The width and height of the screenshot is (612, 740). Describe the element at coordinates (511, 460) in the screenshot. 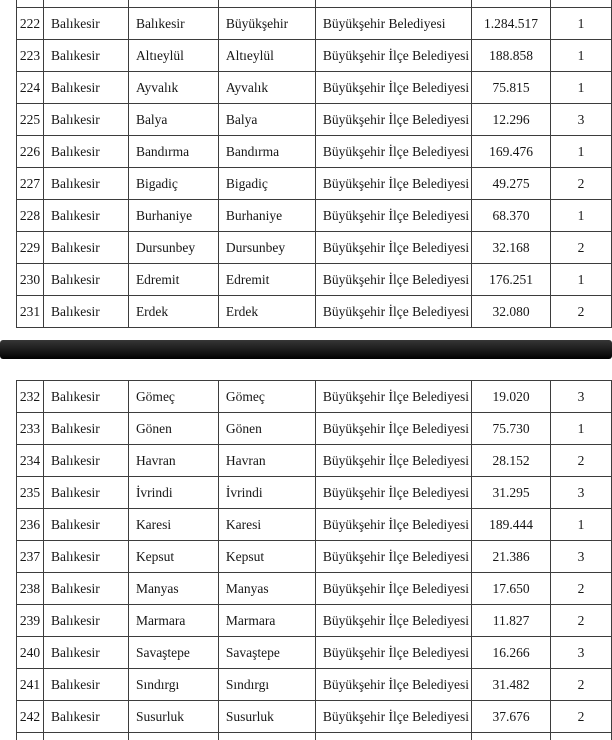

I see `cell-population: 28.152` at that location.